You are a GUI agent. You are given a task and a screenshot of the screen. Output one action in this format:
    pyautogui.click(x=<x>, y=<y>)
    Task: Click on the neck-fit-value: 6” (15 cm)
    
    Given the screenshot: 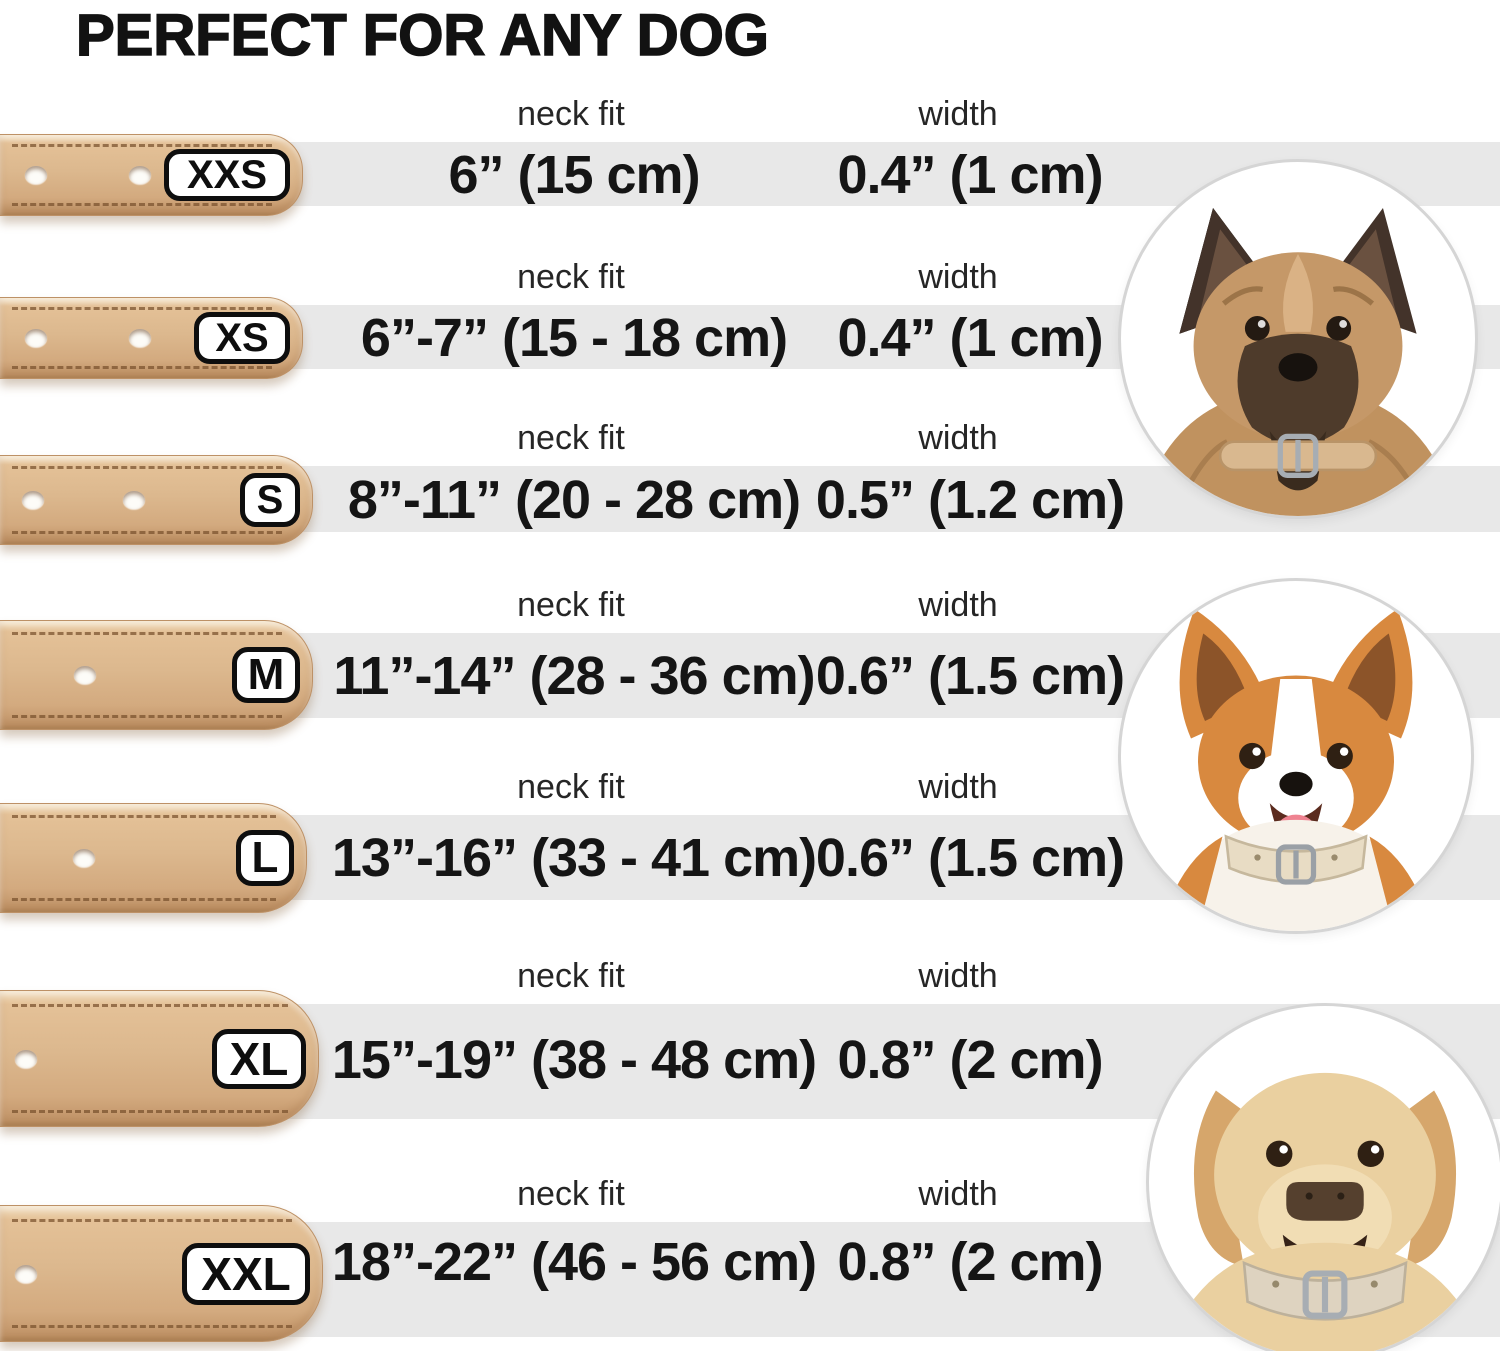 What is the action you would take?
    pyautogui.click(x=574, y=175)
    